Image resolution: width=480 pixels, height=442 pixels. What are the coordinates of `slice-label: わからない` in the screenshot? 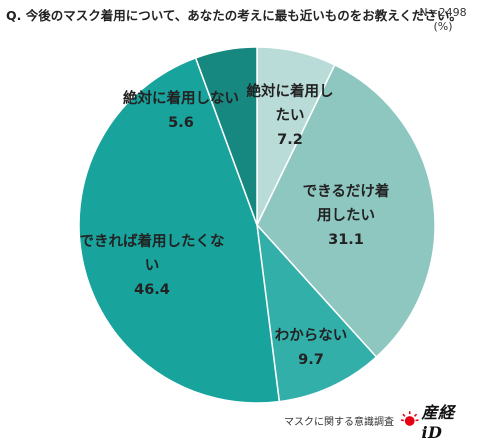 It's located at (311, 335).